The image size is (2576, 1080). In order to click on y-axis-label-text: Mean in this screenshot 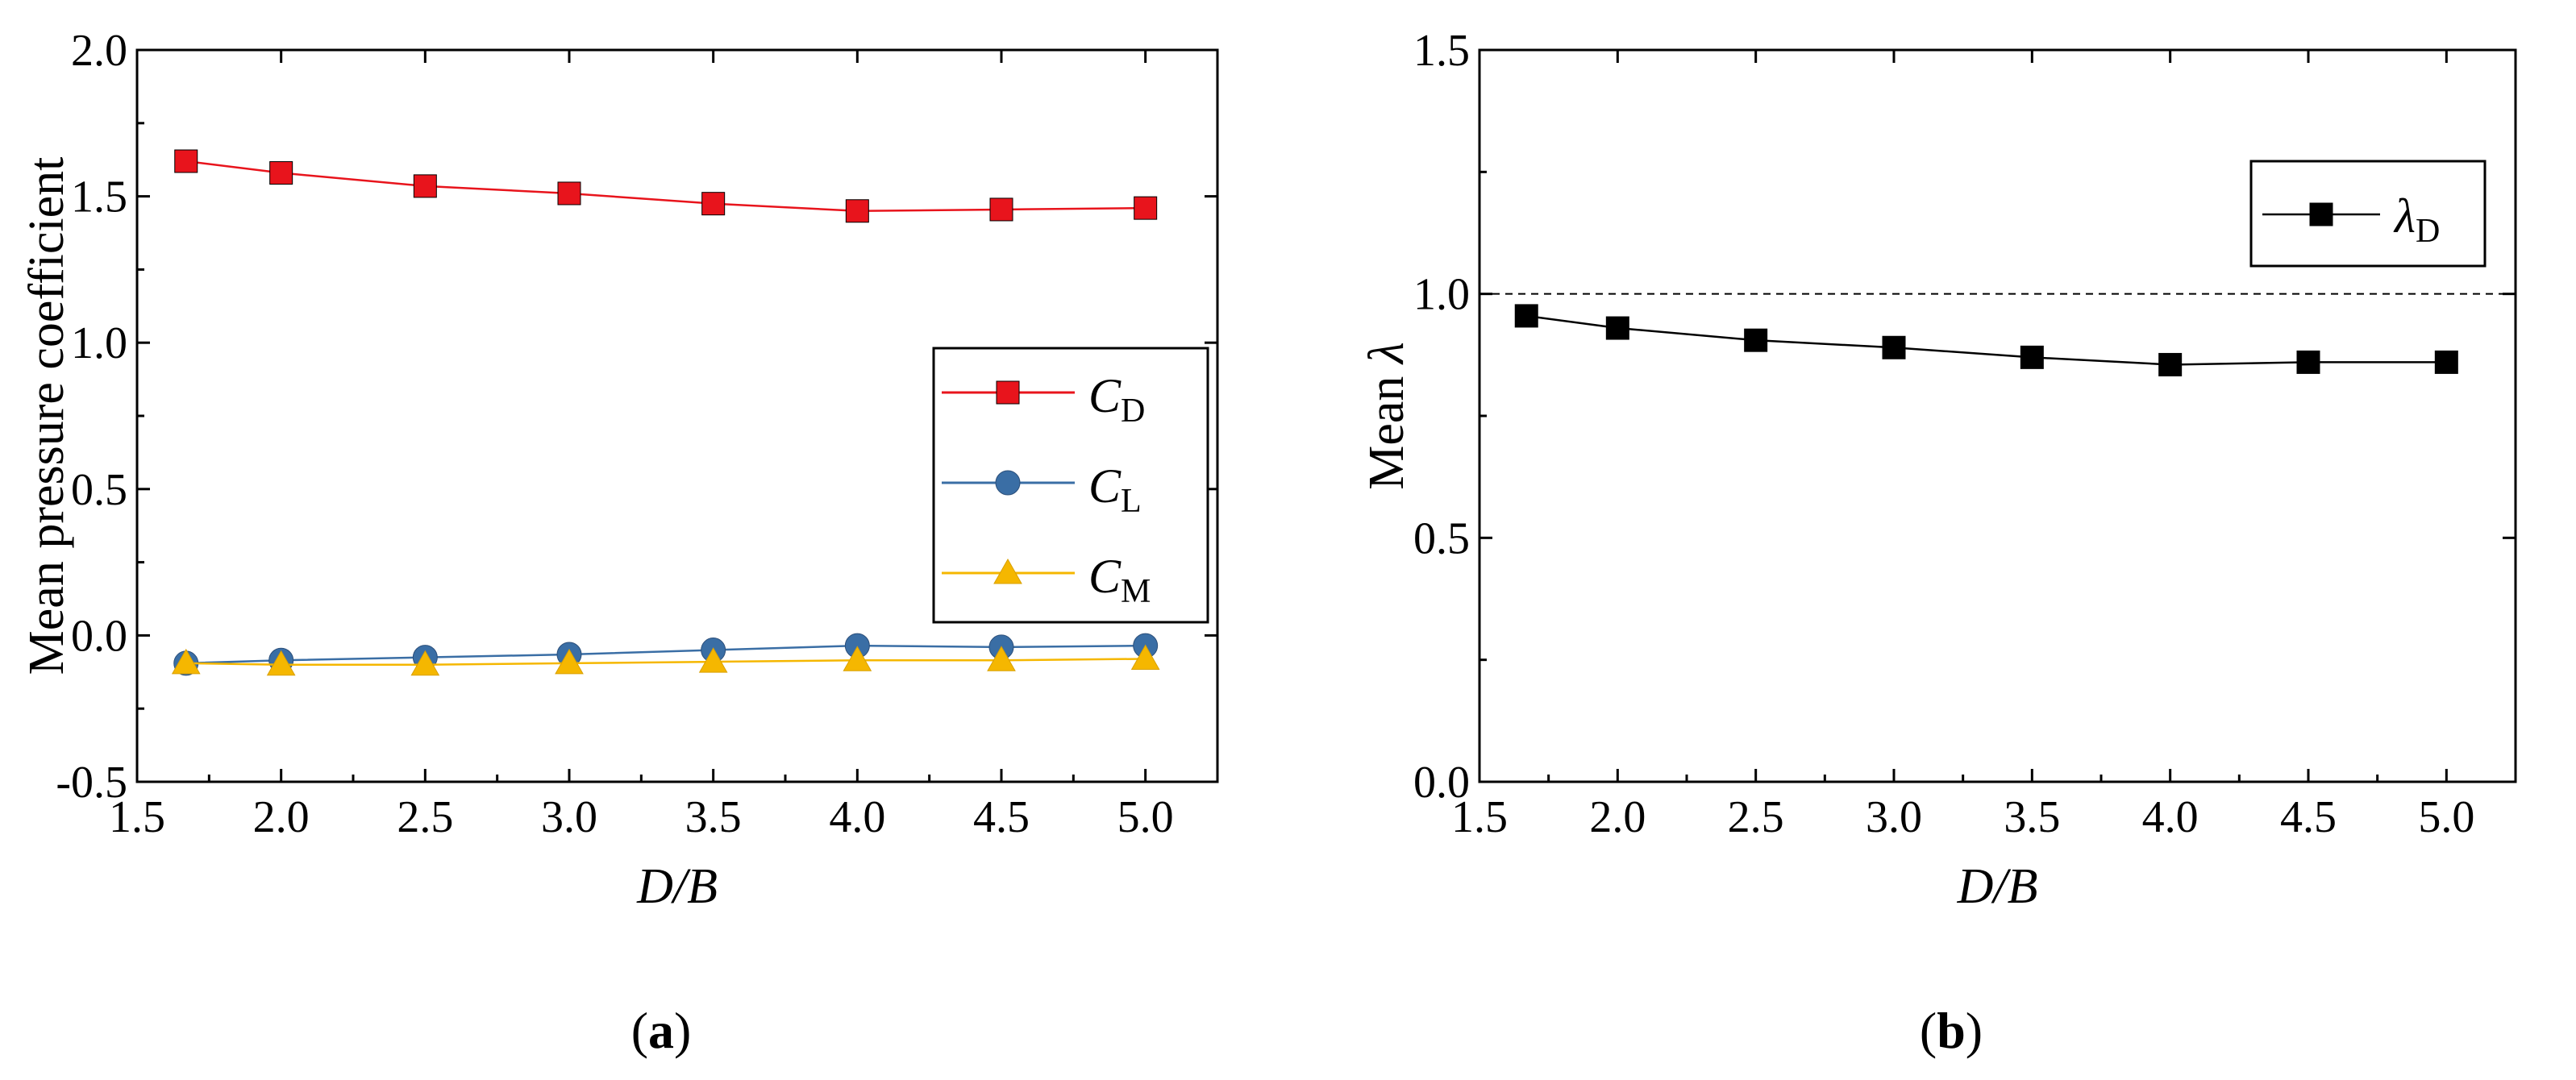, I will do `click(1387, 426)`.